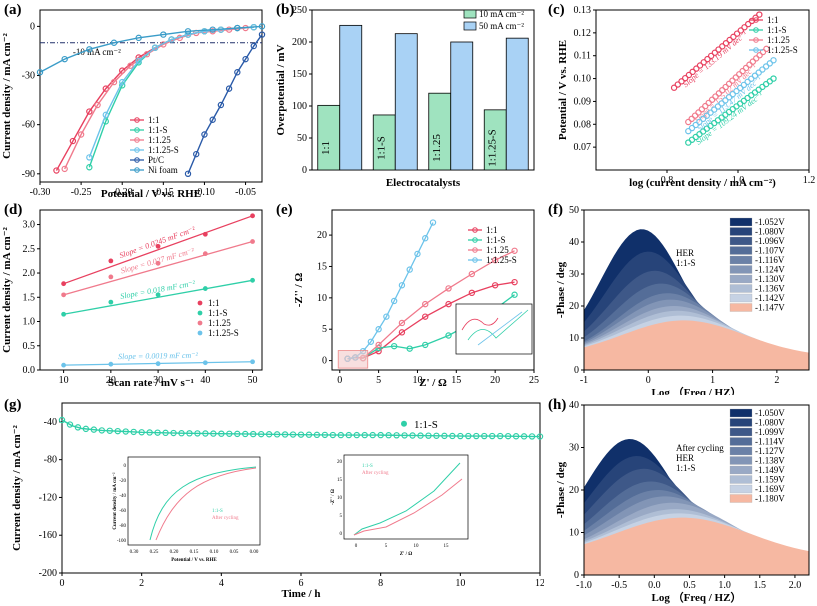 This screenshot has width=817, height=606. I want to click on panel-label: (b), so click(285, 10).